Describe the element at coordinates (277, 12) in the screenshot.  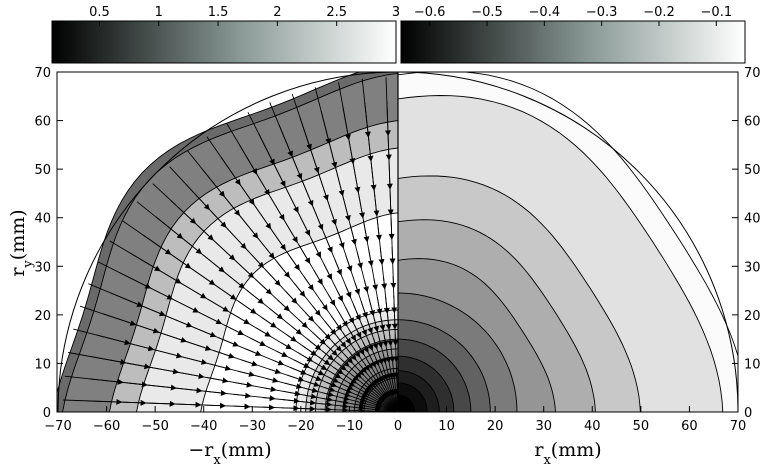
I see `colorbar-tick-label: 2` at that location.